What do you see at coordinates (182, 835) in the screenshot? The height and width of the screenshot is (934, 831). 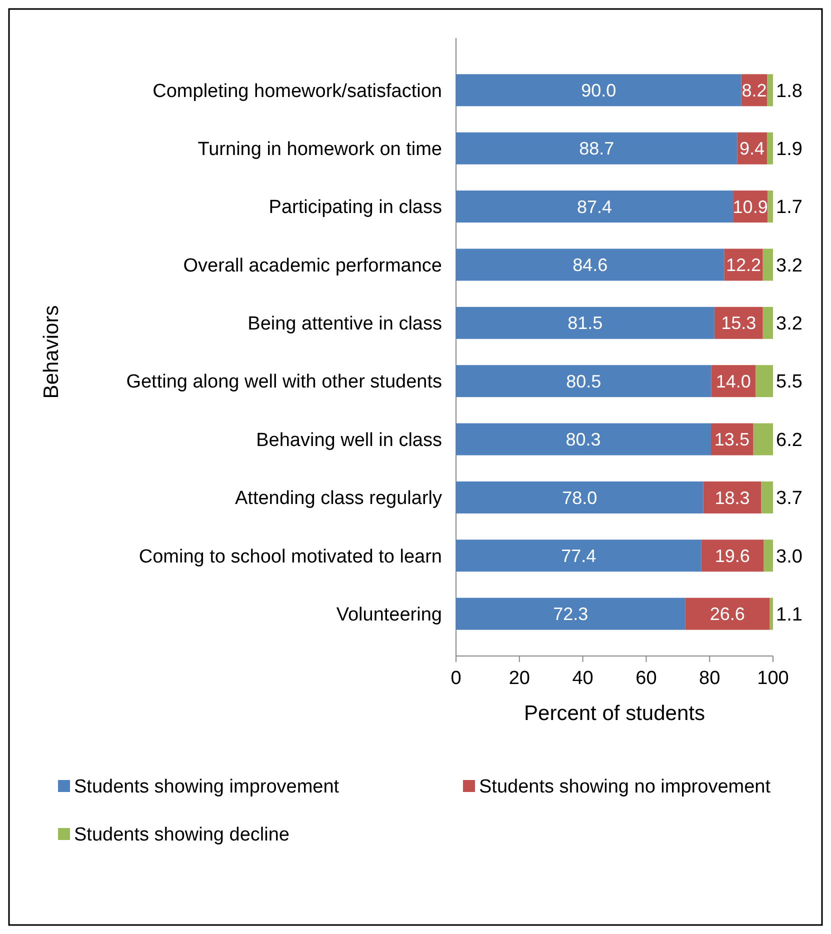 I see `legend-label: Students showing decline` at bounding box center [182, 835].